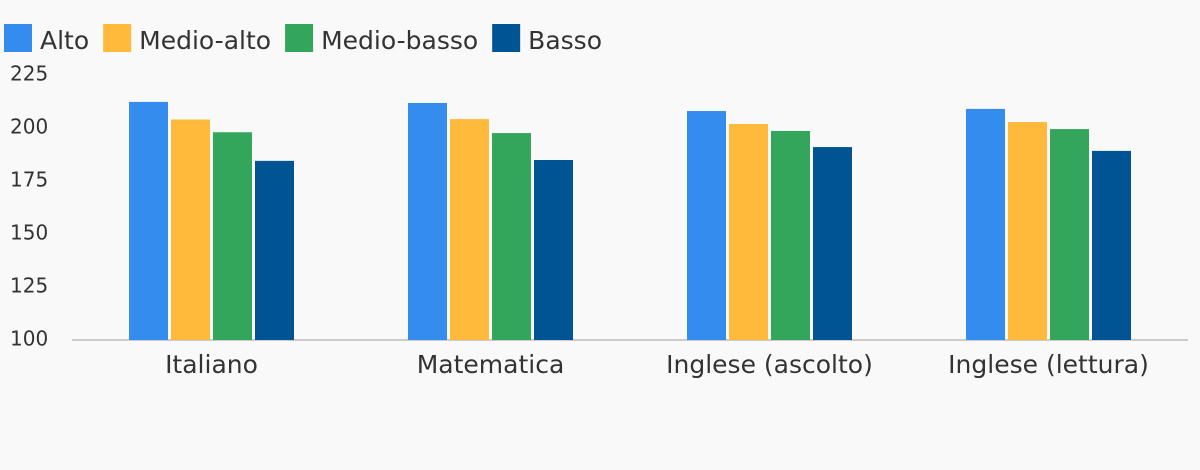 Image resolution: width=1200 pixels, height=470 pixels. Describe the element at coordinates (205, 40) in the screenshot. I see `legend-label: Medio-alto` at that location.